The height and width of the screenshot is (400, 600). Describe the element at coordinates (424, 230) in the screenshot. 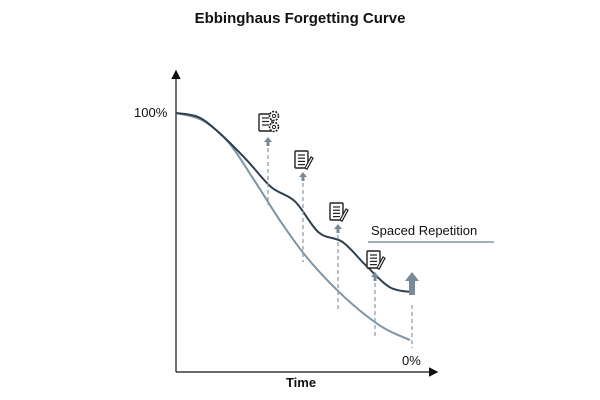

I see `spaced-repetition-label: Spaced Repetition` at that location.